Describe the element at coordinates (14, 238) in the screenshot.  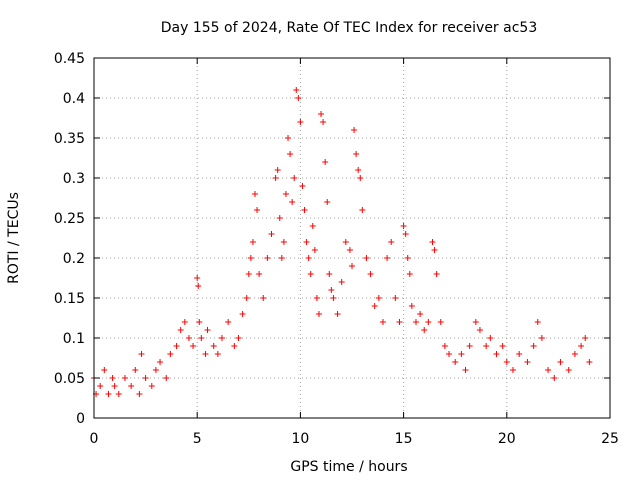
I see `y-axis-label: ROTI / TECUs` at that location.